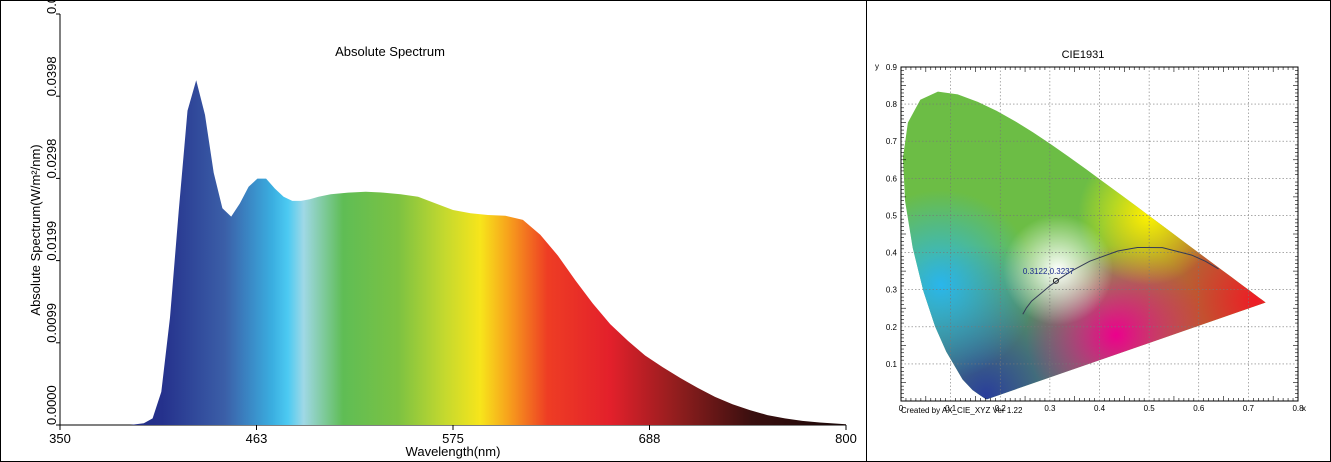 This screenshot has height=462, width=1331. What do you see at coordinates (257, 438) in the screenshot?
I see `x-tick-label: 463` at bounding box center [257, 438].